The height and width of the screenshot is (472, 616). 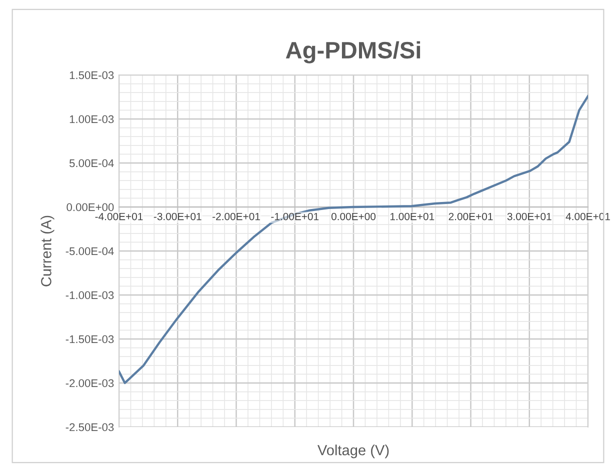 What do you see at coordinates (92, 75) in the screenshot?
I see `y-tick-label: 1.50E-03` at bounding box center [92, 75].